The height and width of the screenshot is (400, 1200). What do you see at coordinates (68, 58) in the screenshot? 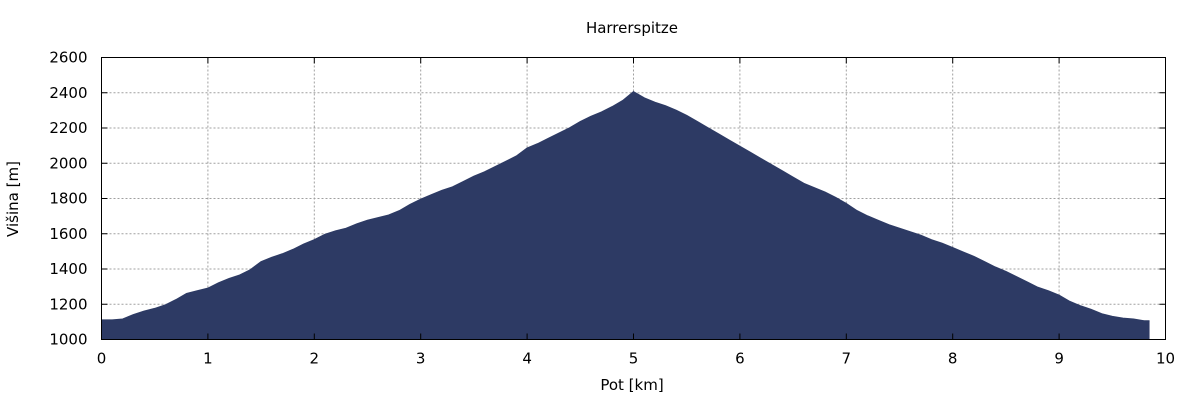
I see `y-tick-label: 2600` at bounding box center [68, 58].